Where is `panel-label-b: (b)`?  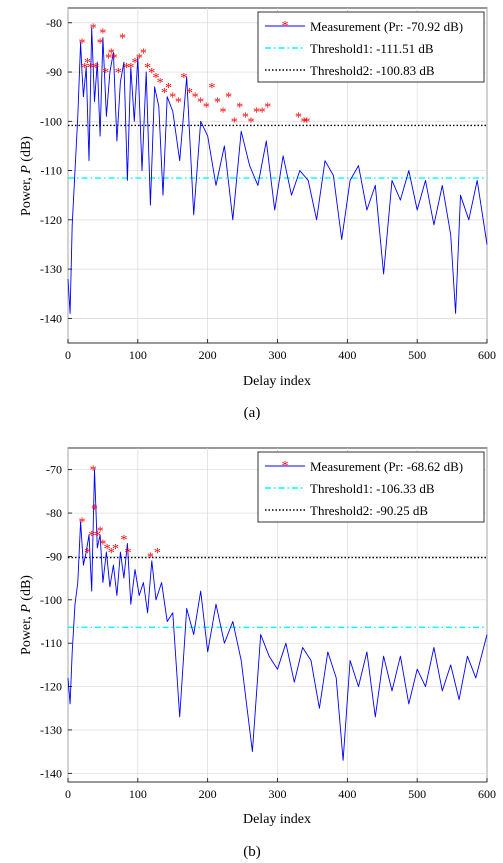
panel-label-b: (b) is located at coordinates (252, 852).